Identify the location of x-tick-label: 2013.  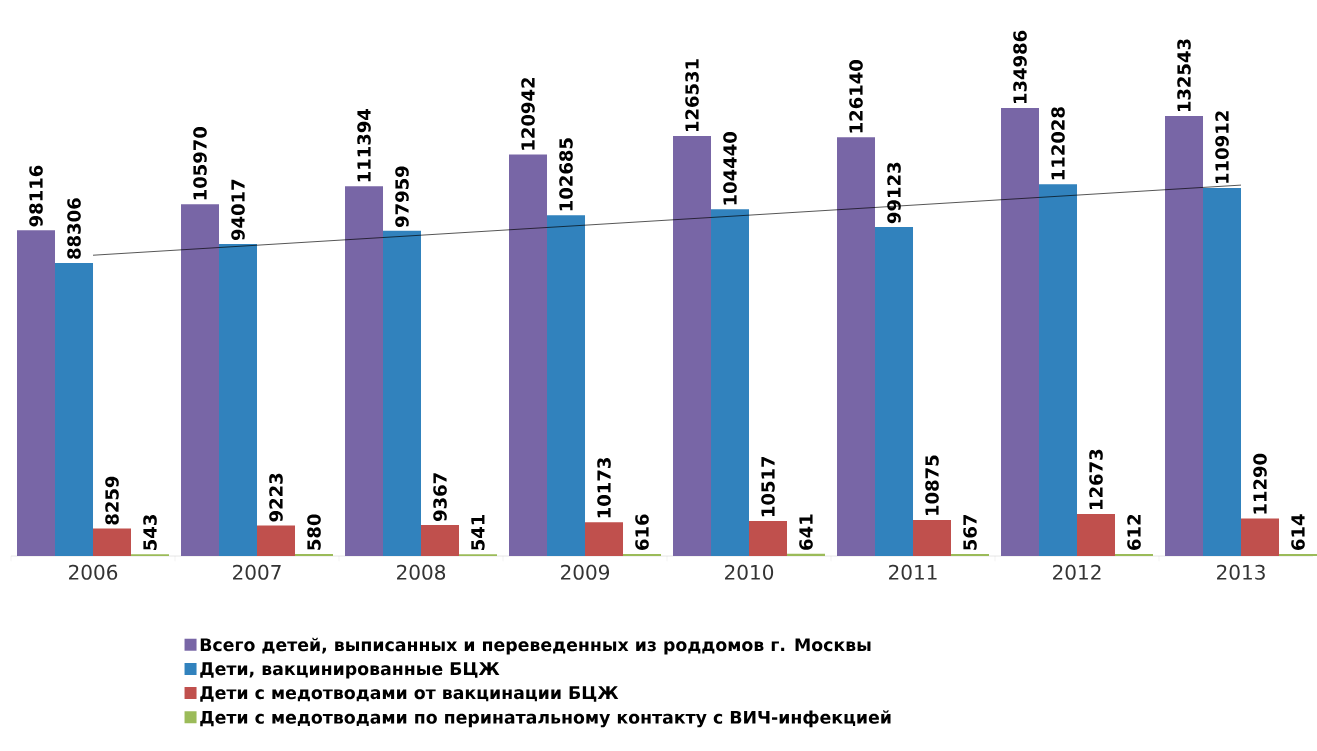
(1241, 572).